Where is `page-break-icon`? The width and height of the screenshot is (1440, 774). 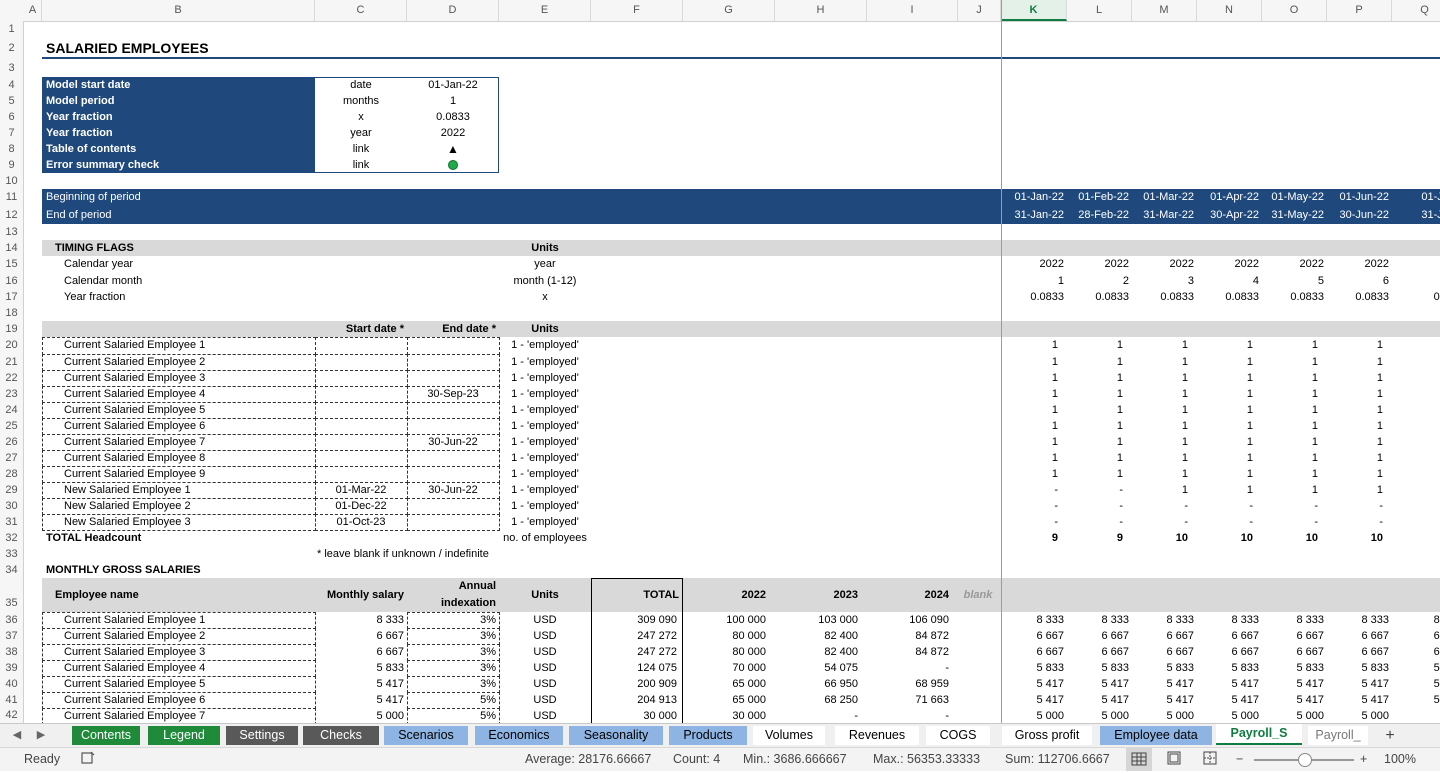
page-break-icon is located at coordinates (1210, 759).